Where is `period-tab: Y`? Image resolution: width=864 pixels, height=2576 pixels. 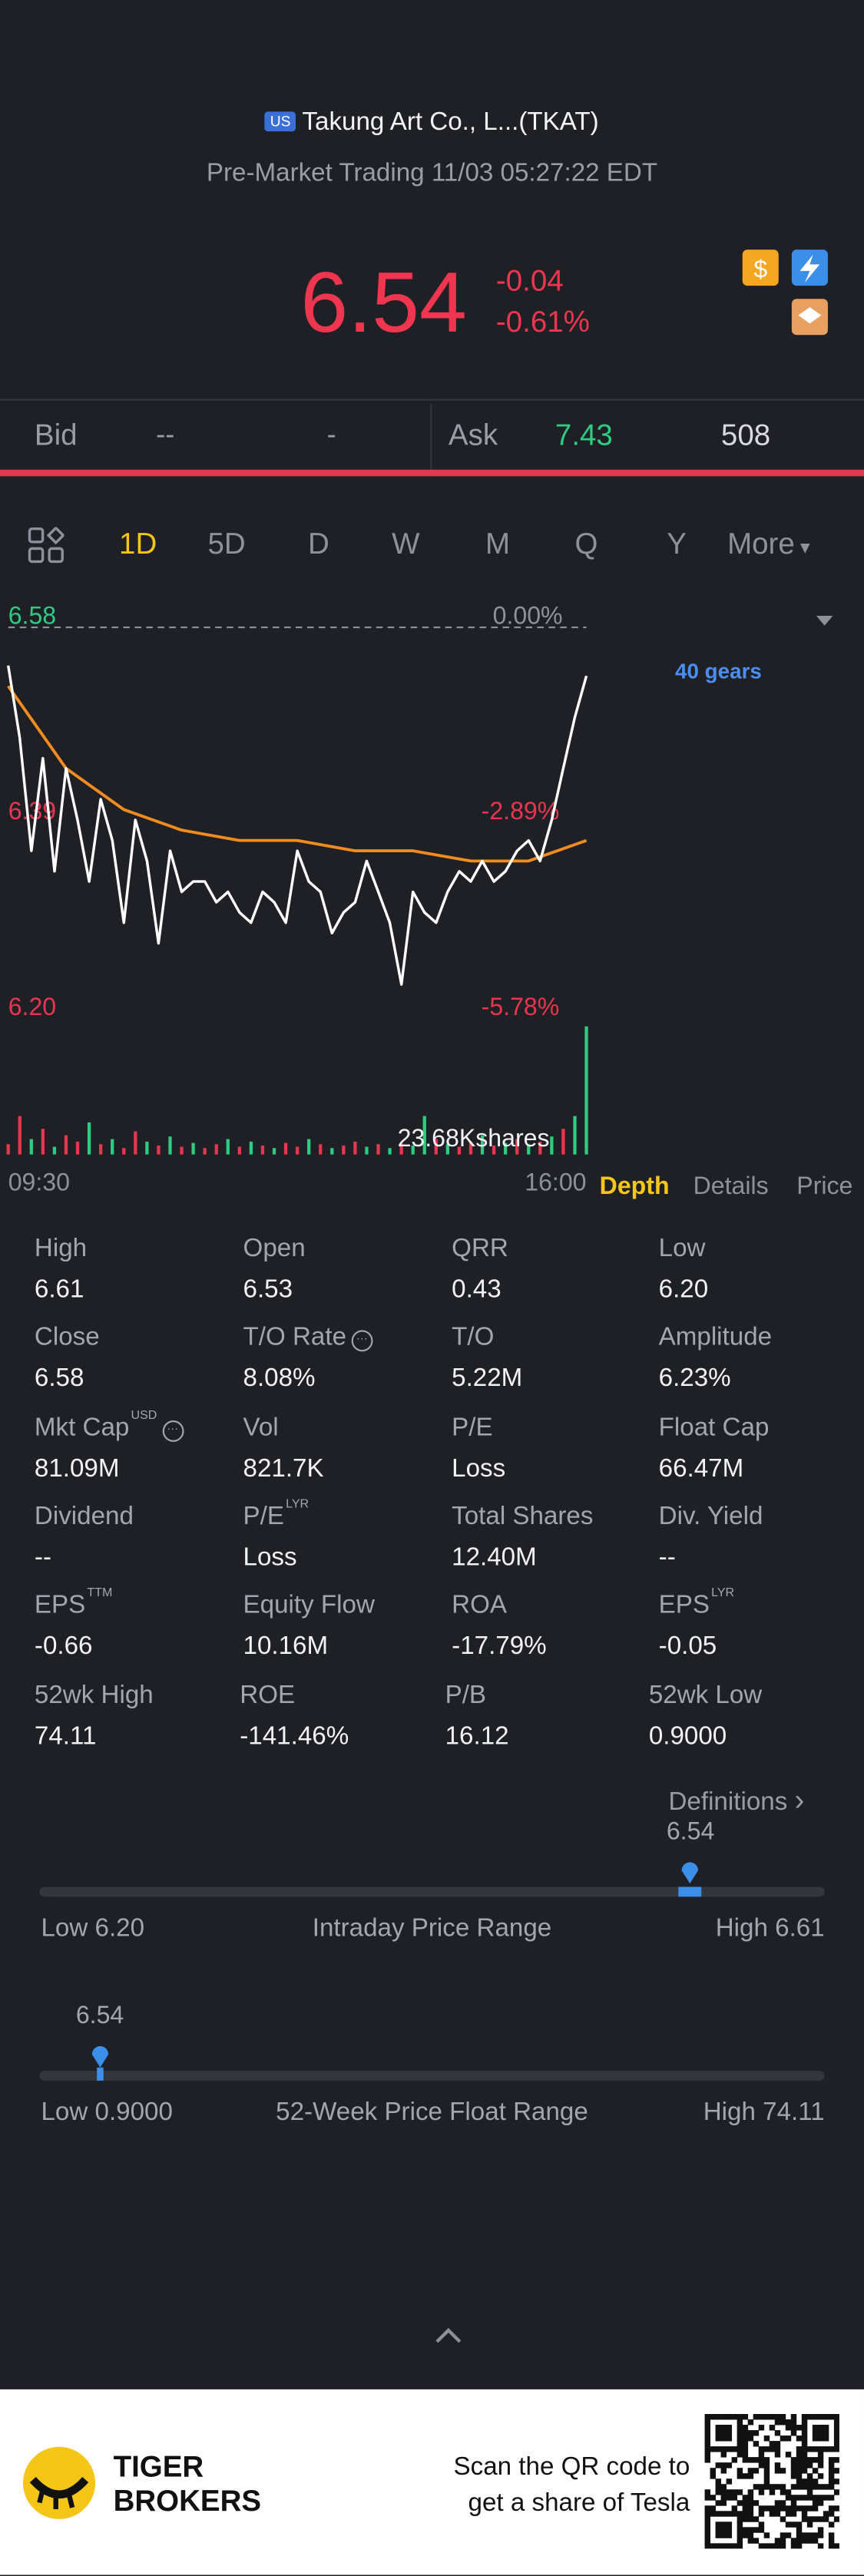
period-tab: Y is located at coordinates (677, 544).